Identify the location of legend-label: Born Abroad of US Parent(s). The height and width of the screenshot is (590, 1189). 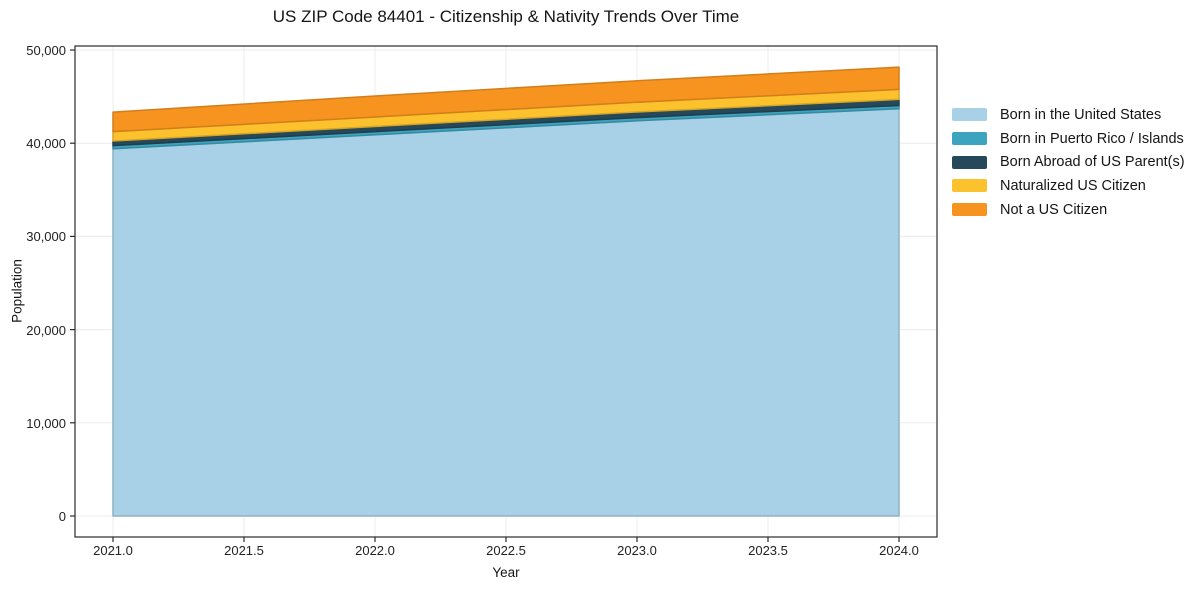
(1092, 162).